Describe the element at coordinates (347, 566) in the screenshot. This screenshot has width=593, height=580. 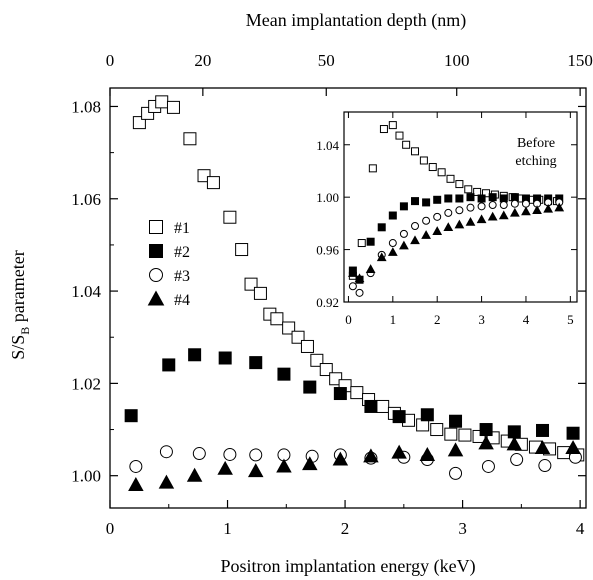
I see `x-axis-label: Positron implantation energy (keV)` at that location.